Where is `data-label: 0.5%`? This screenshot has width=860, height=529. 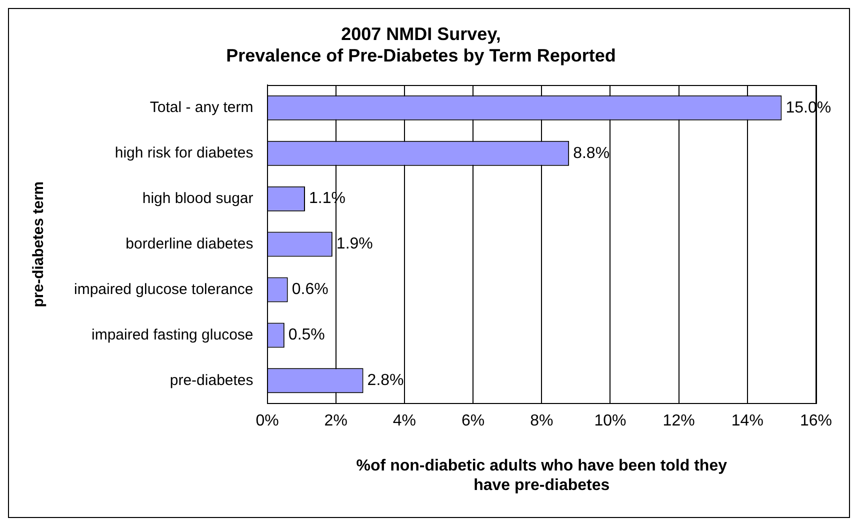
data-label: 0.5% is located at coordinates (306, 335).